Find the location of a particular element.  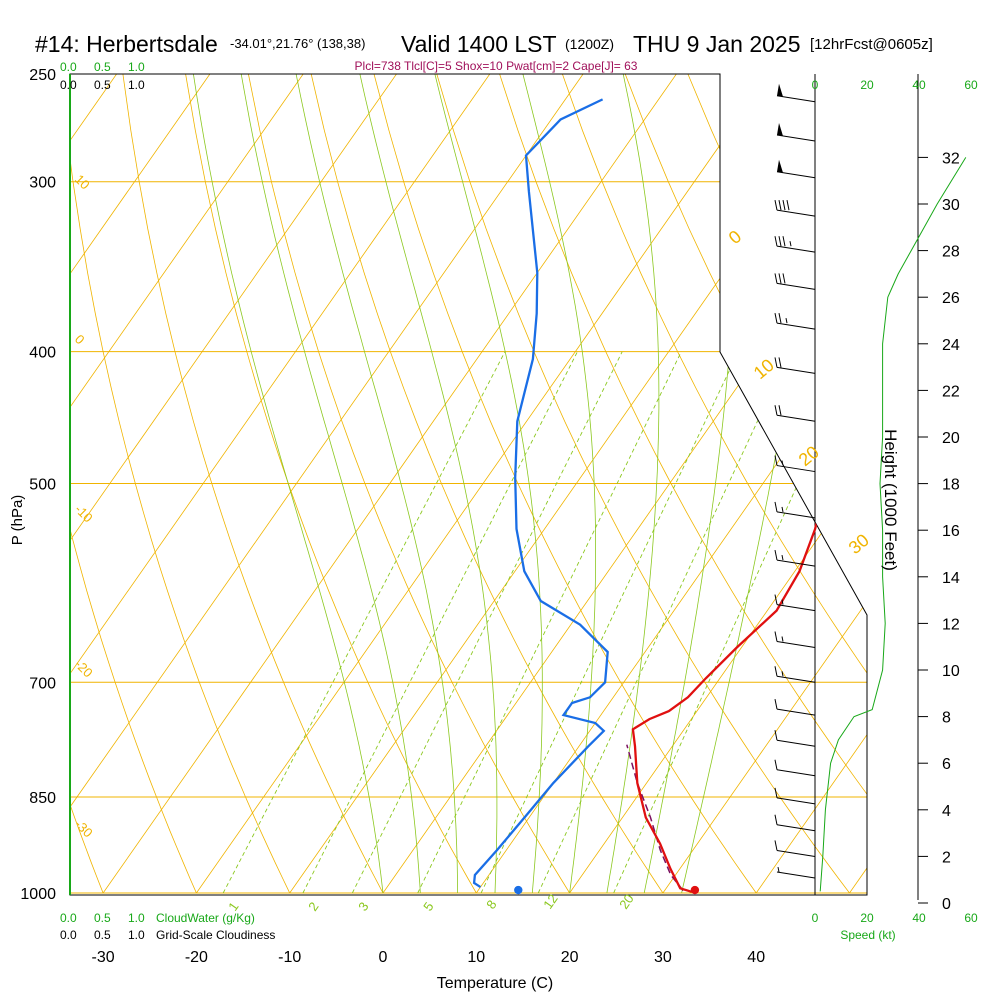

height-tick-label: 14 is located at coordinates (951, 578).